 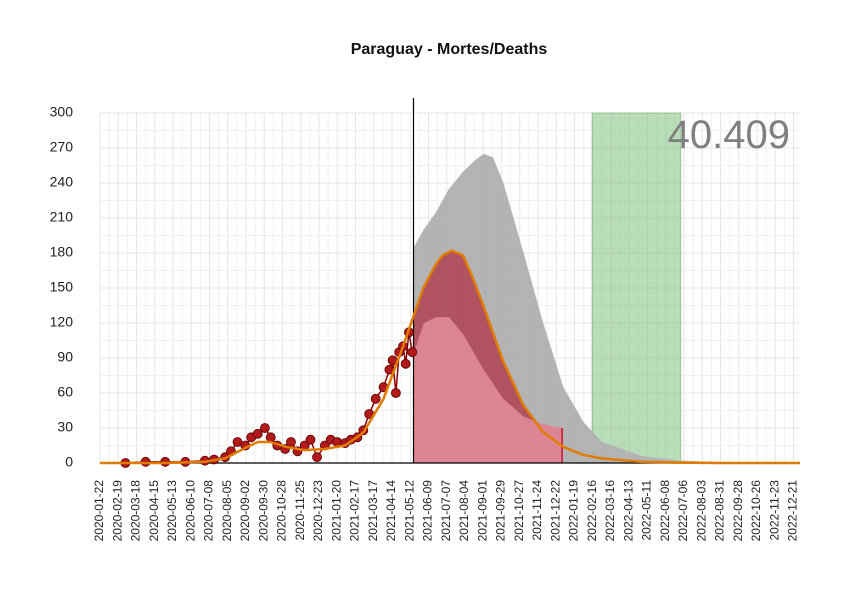 What do you see at coordinates (269, 397) in the screenshot?
I see `observed-points` at bounding box center [269, 397].